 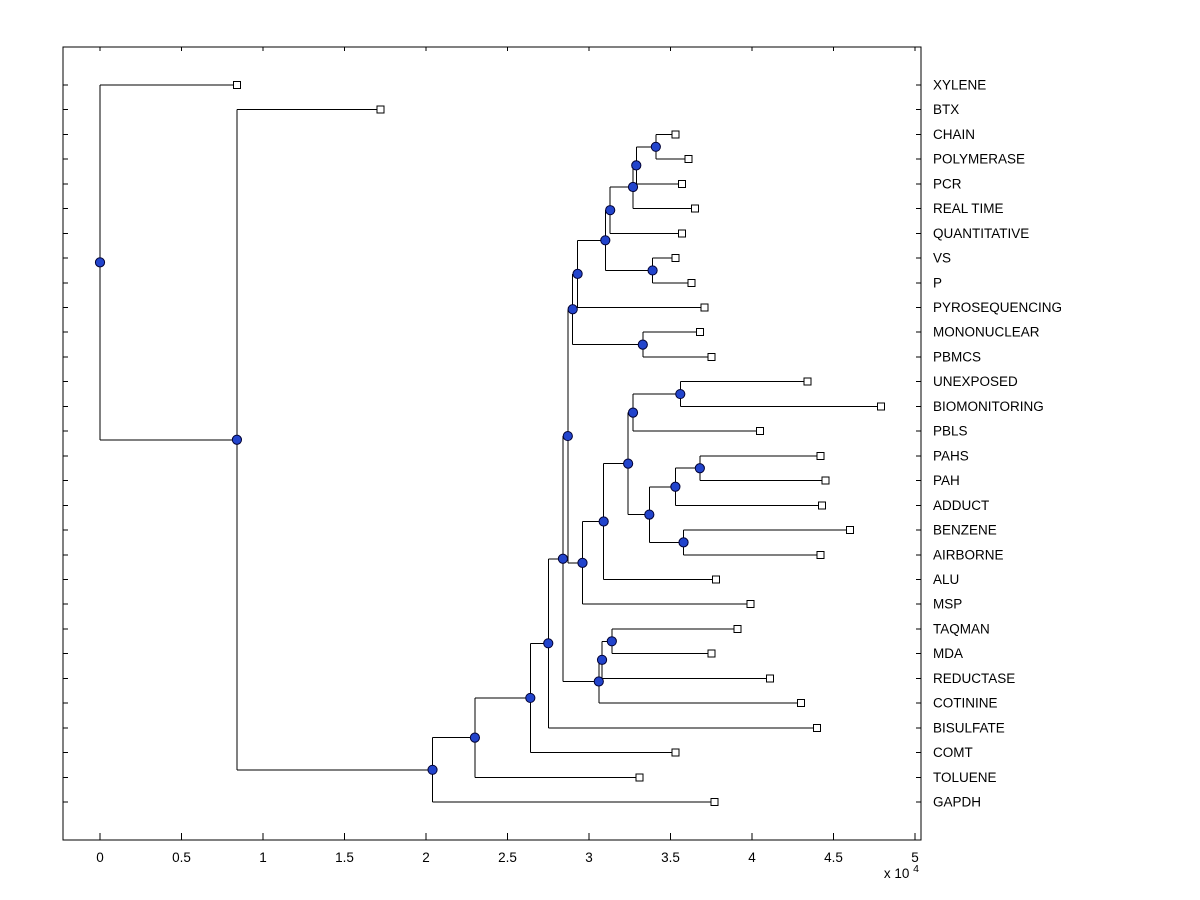 What do you see at coordinates (968, 208) in the screenshot?
I see `leaf-label: REAL TIME` at bounding box center [968, 208].